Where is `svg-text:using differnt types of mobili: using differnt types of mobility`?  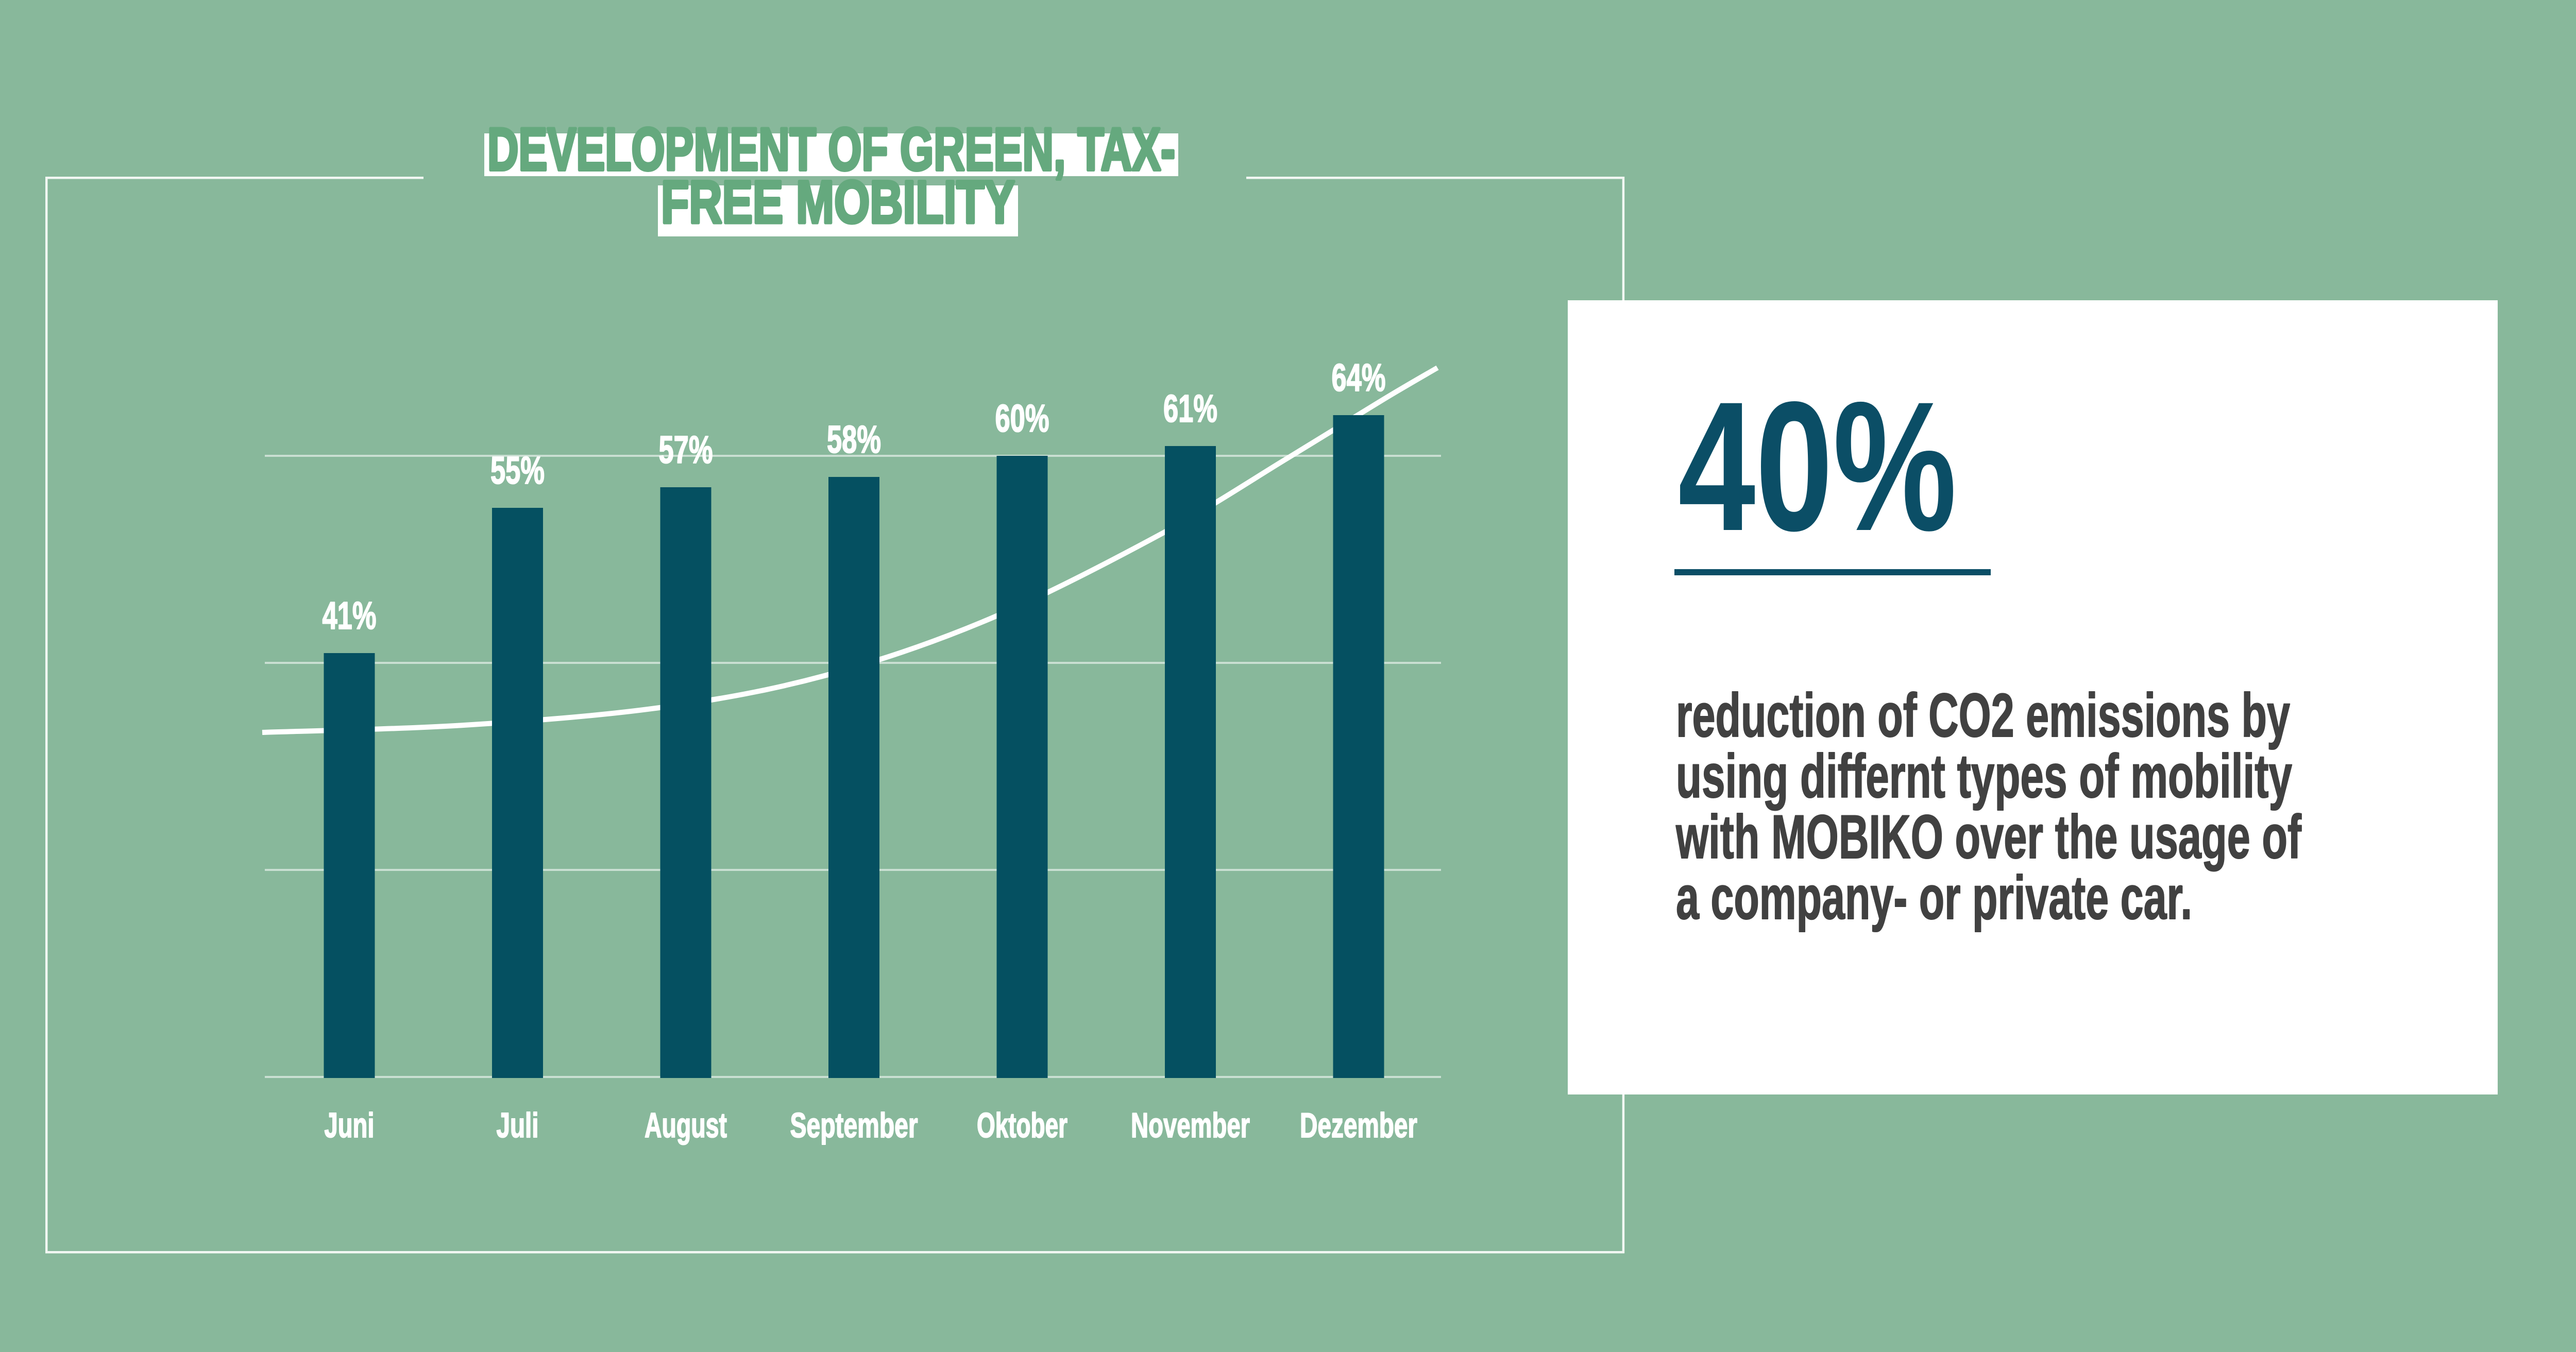 svg-text:using differnt types of mobili: using differnt types of mobility is located at coordinates (1984, 776).